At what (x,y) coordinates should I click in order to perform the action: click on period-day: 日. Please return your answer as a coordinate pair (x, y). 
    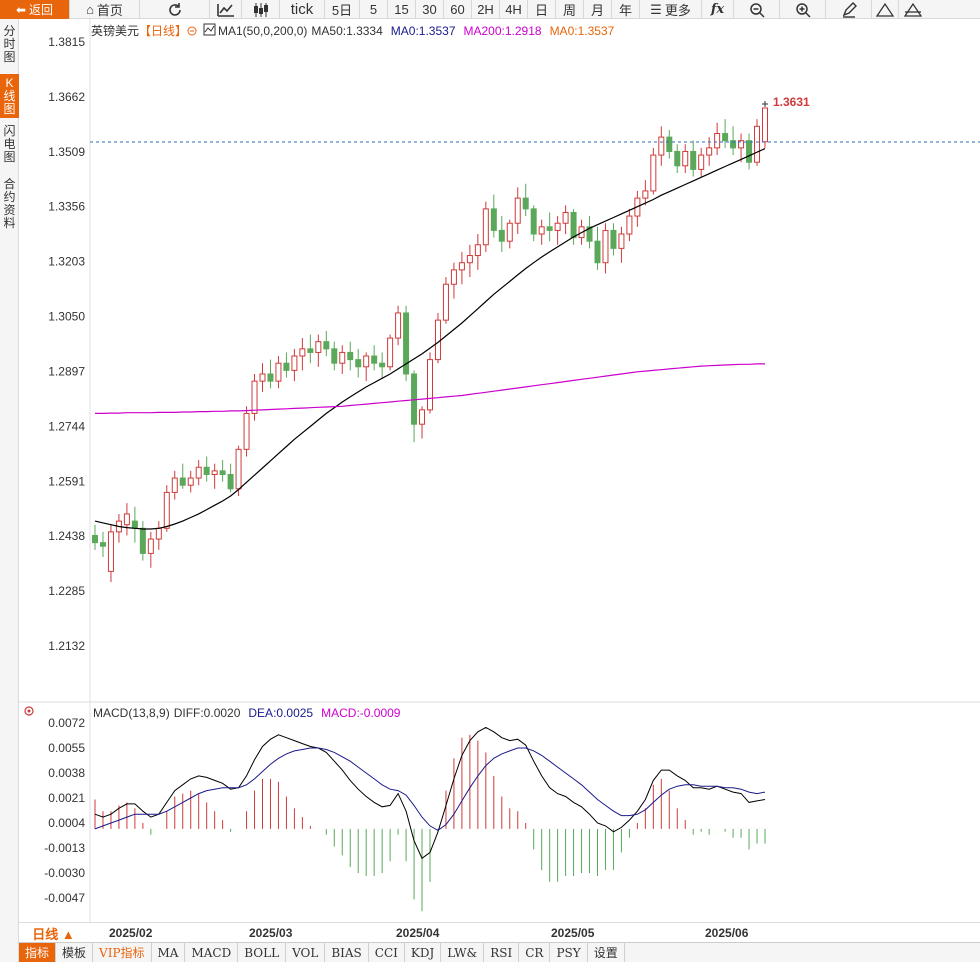
    Looking at the image, I should click on (542, 9).